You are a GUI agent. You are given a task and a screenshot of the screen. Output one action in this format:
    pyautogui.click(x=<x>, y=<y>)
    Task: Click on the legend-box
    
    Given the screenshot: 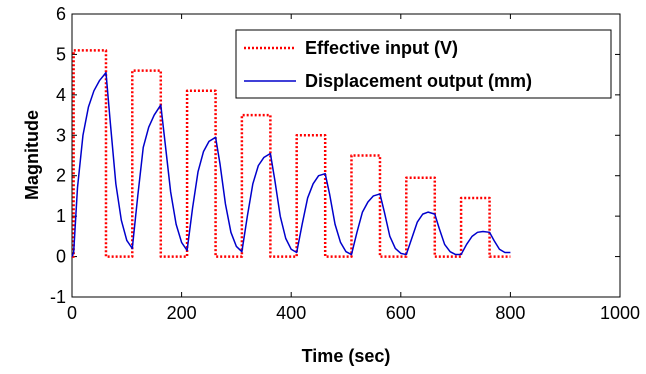 What is the action you would take?
    pyautogui.click(x=423, y=64)
    